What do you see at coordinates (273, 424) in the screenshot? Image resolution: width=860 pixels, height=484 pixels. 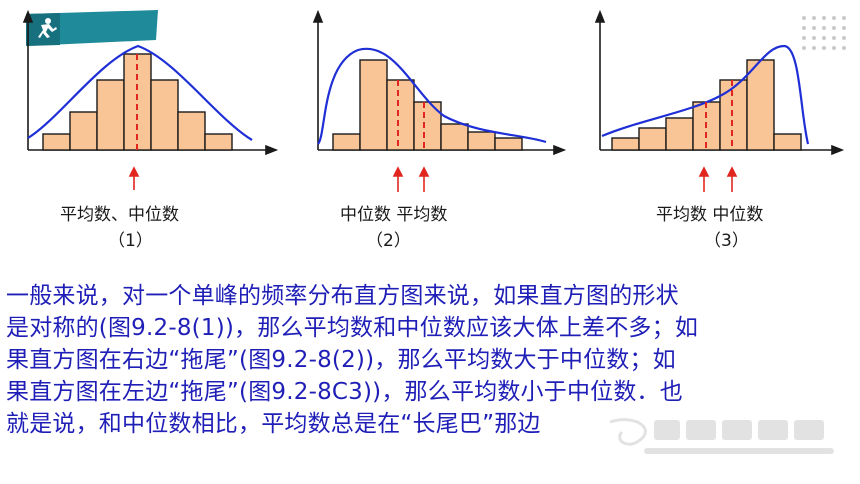 I see `paragraph-line: 就是说，和中位数相比，平均数总是在“长尾巴”那边` at bounding box center [273, 424].